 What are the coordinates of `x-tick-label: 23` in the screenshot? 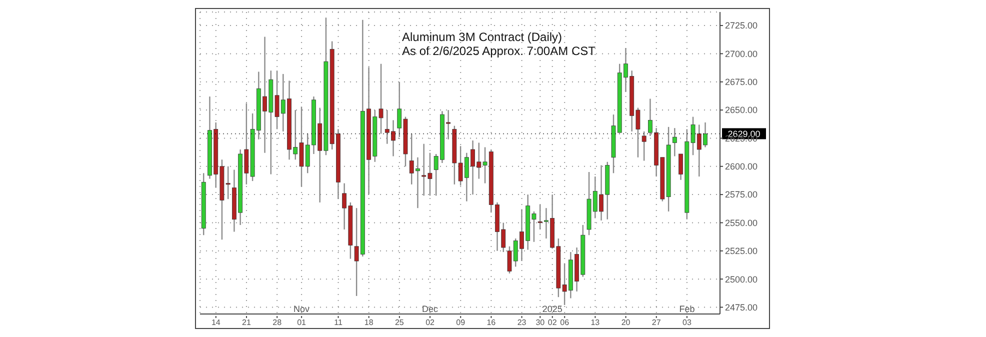 It's located at (522, 322).